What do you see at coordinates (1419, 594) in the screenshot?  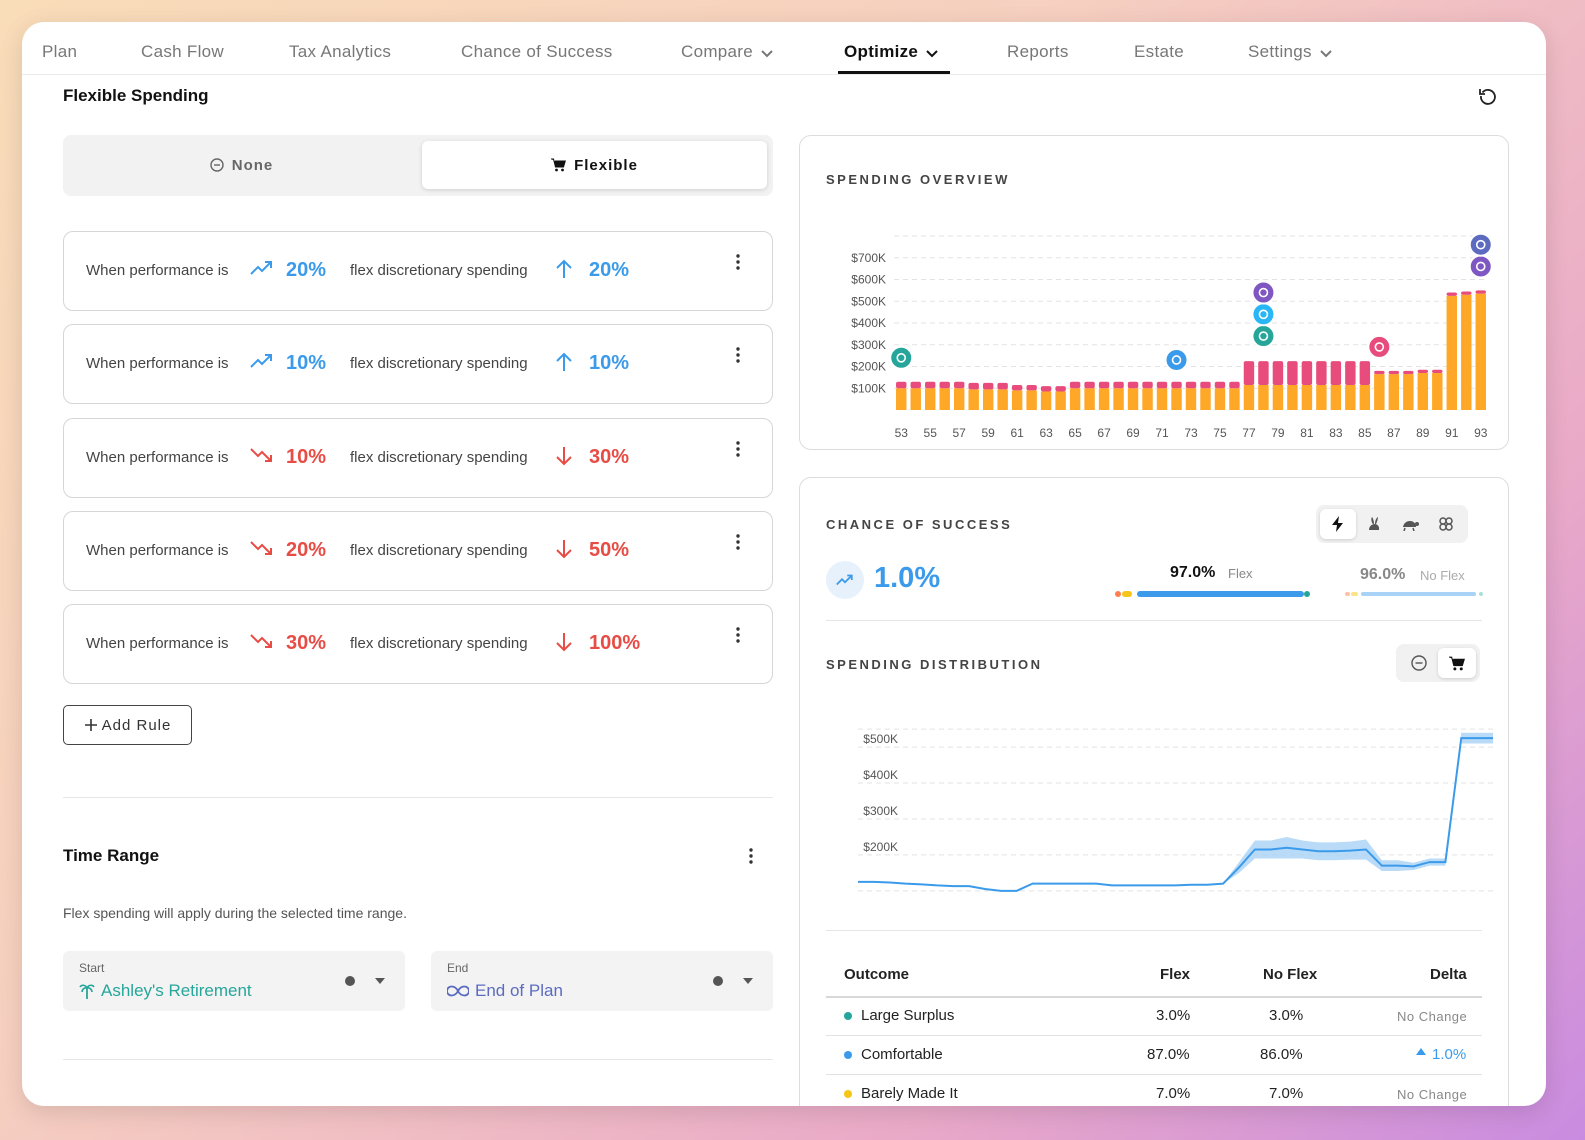 I see `noflex-success-fill` at bounding box center [1419, 594].